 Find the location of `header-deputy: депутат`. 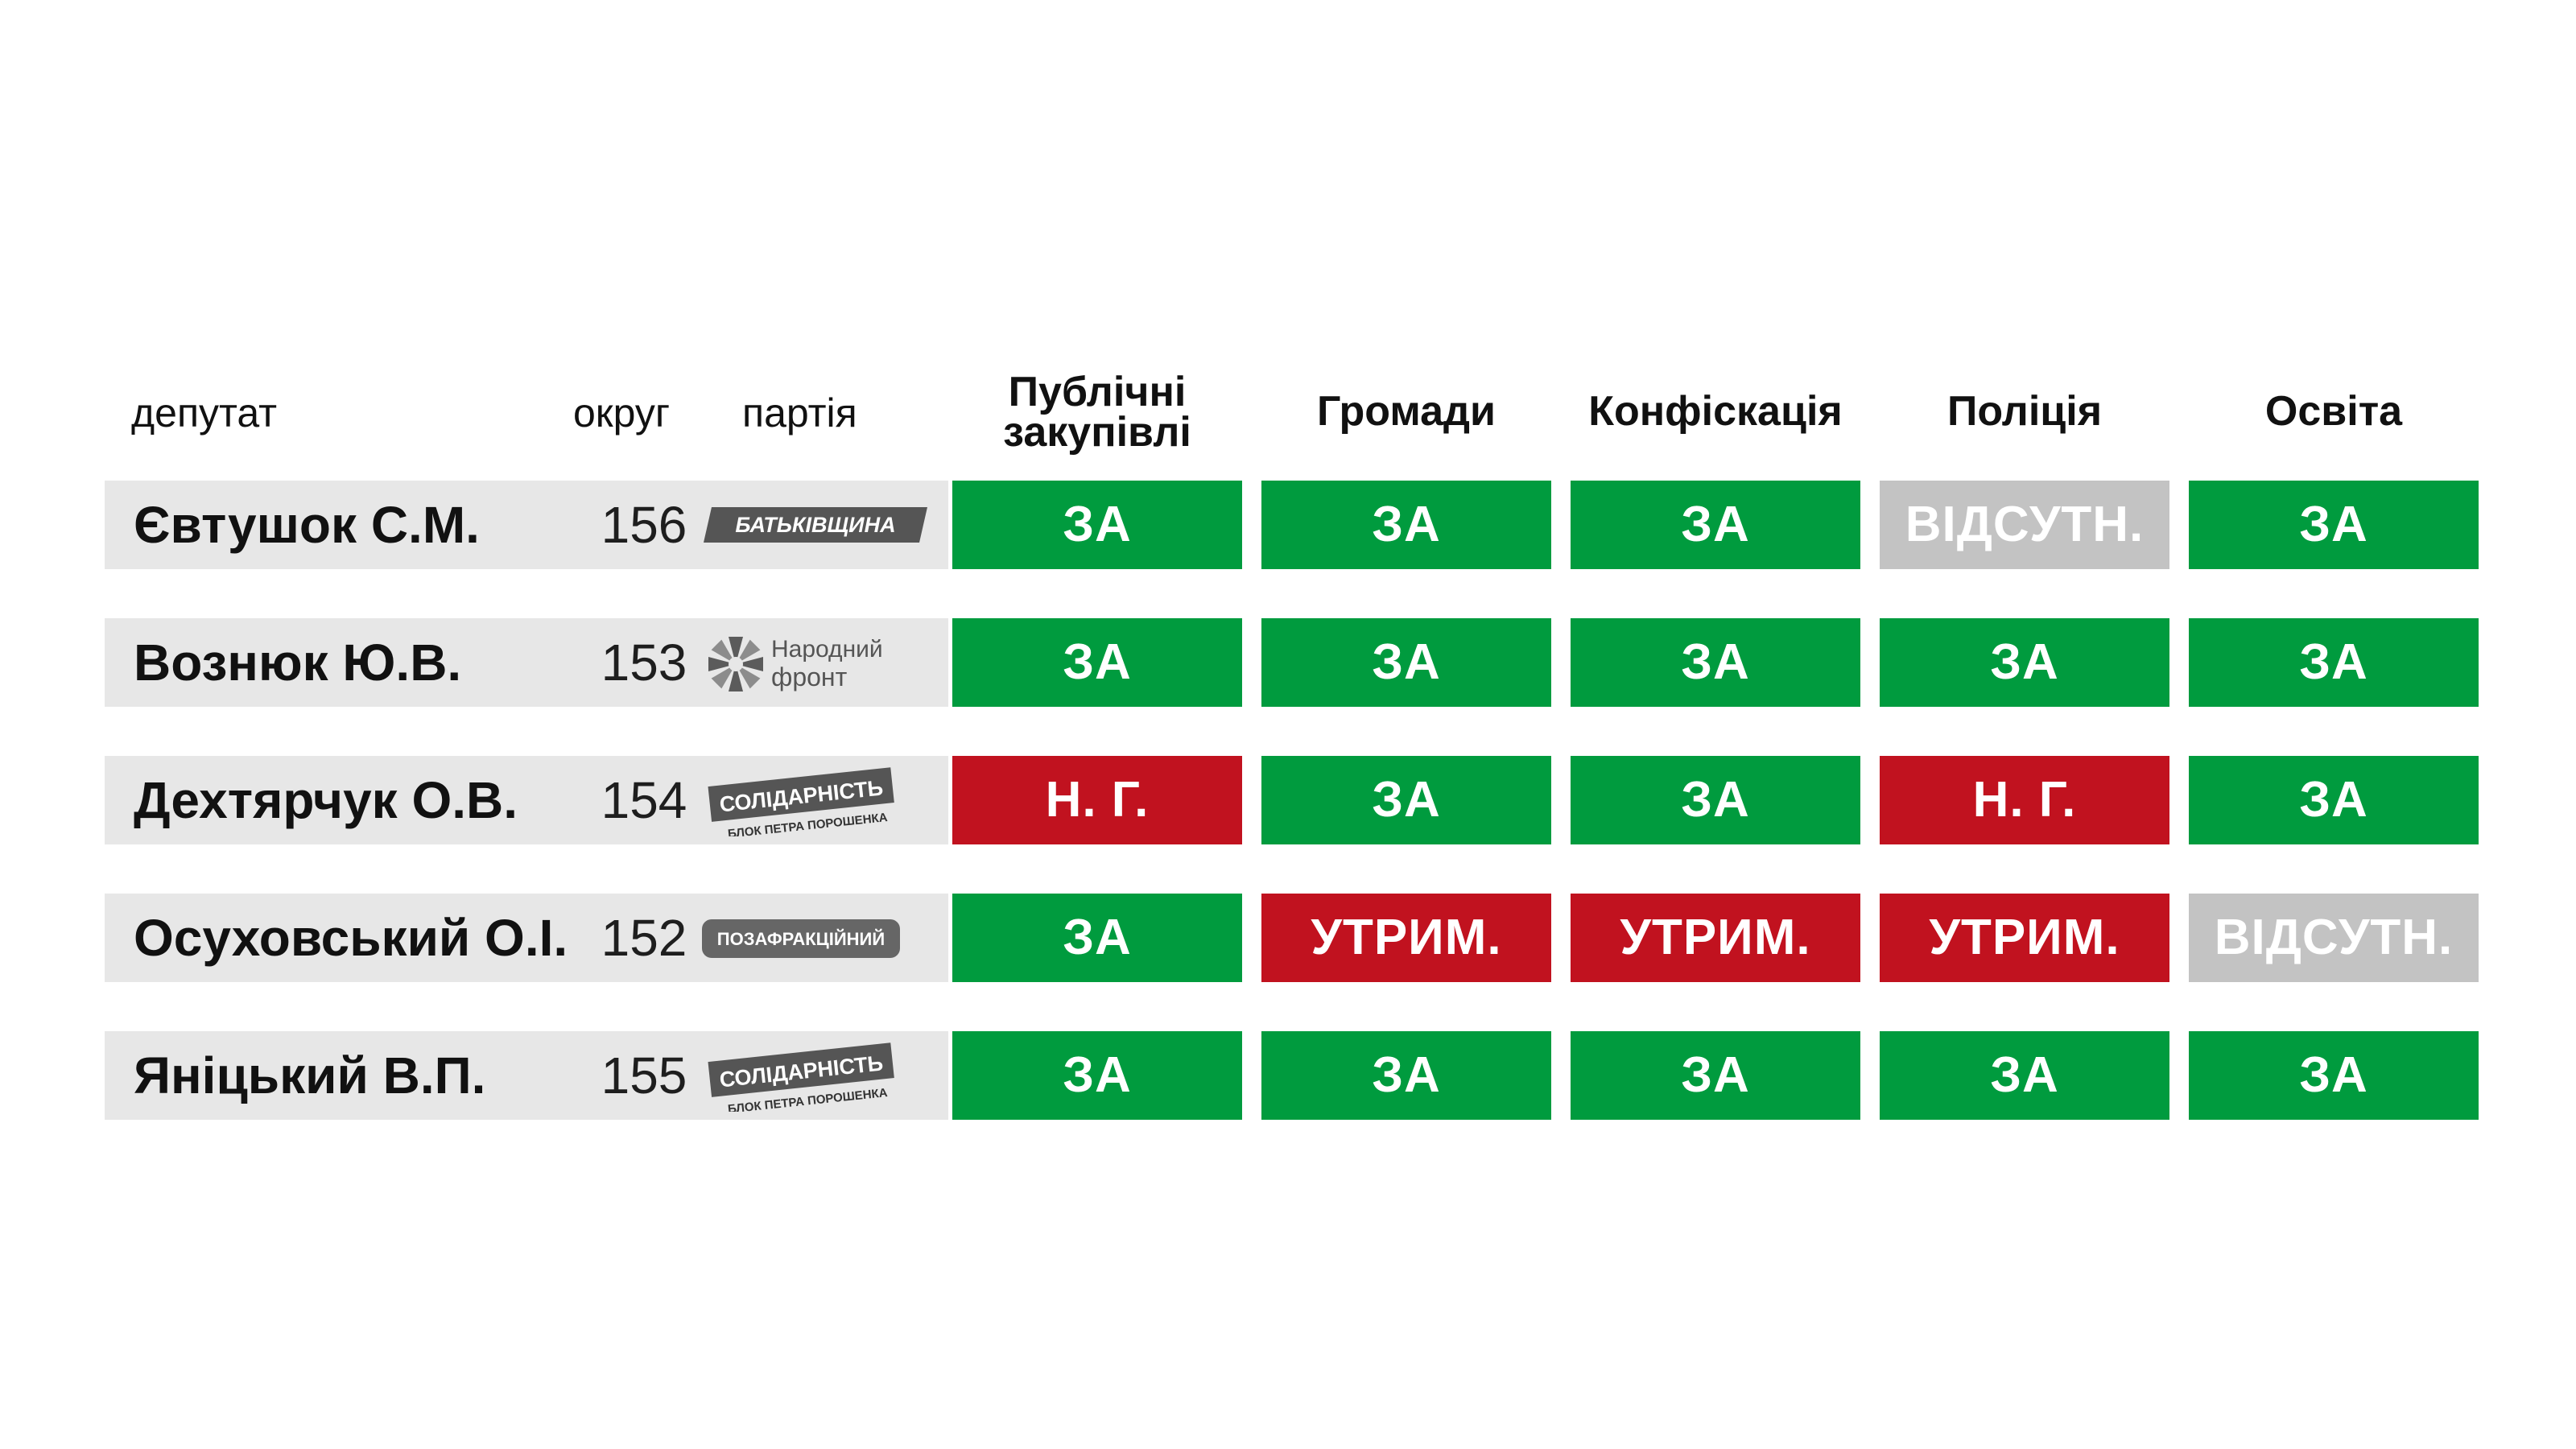

header-deputy: депутат is located at coordinates (204, 413).